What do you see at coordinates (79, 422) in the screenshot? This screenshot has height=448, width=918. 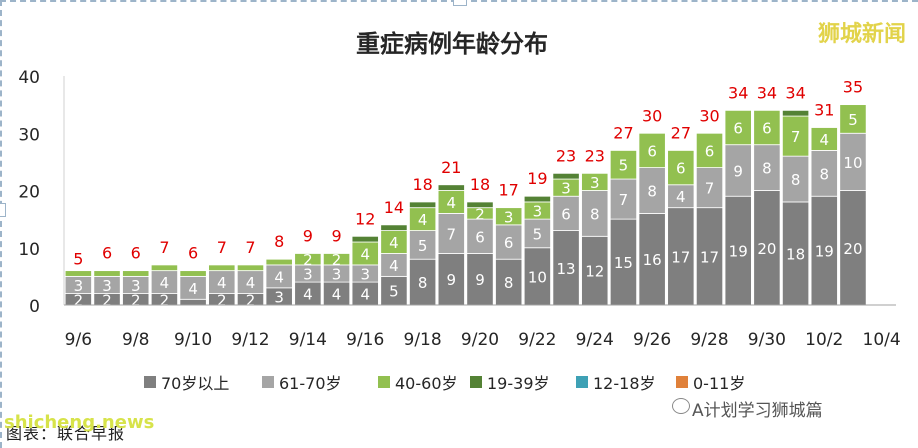 I see `site-watermark: shicheng.news` at bounding box center [79, 422].